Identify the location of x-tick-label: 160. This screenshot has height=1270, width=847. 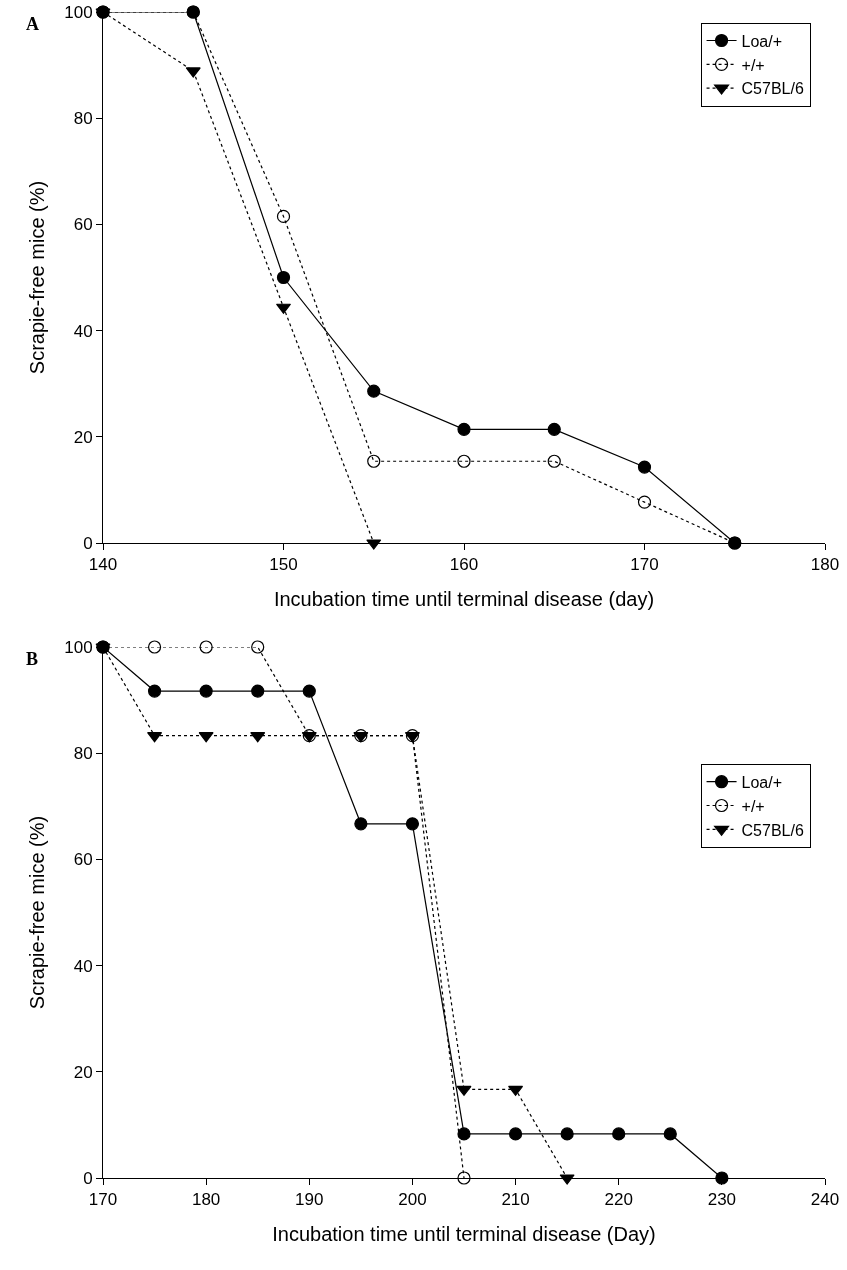
(464, 565).